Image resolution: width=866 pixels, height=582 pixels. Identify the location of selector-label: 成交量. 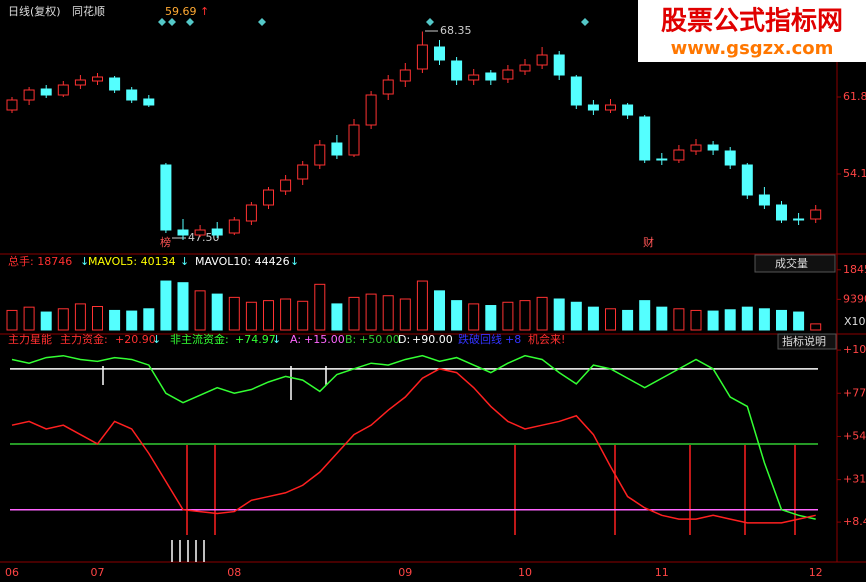
(791, 263).